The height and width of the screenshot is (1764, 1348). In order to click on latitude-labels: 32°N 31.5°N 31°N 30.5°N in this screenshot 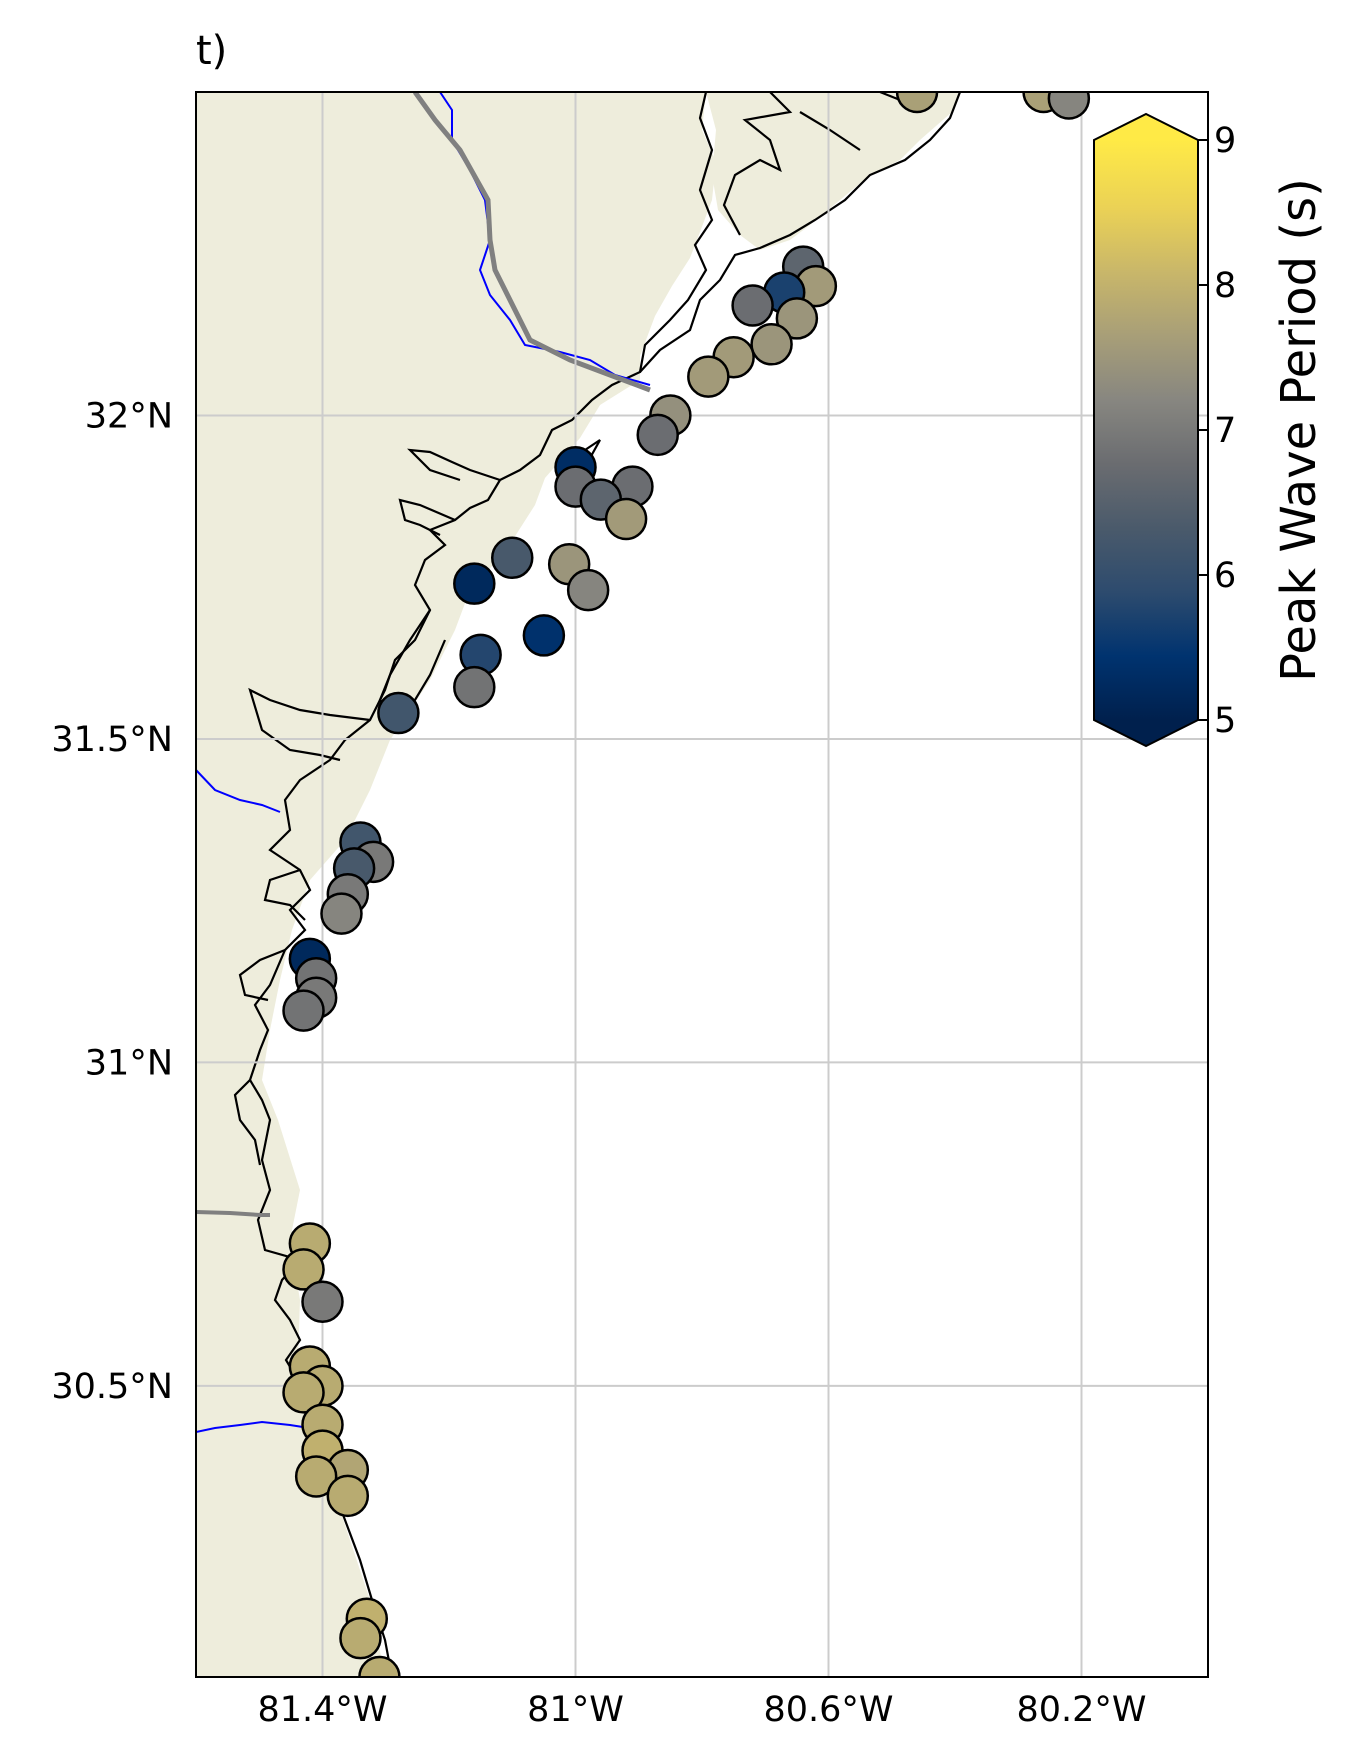, I will do `click(112, 901)`.